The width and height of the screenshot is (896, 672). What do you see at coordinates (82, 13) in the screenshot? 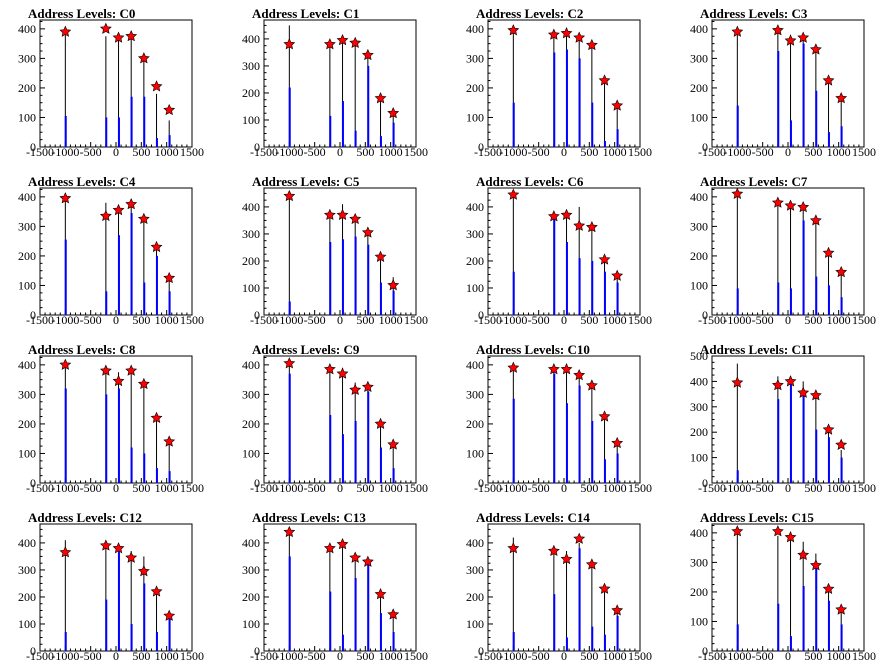
I see `chart-title: Address Levels: C0` at bounding box center [82, 13].